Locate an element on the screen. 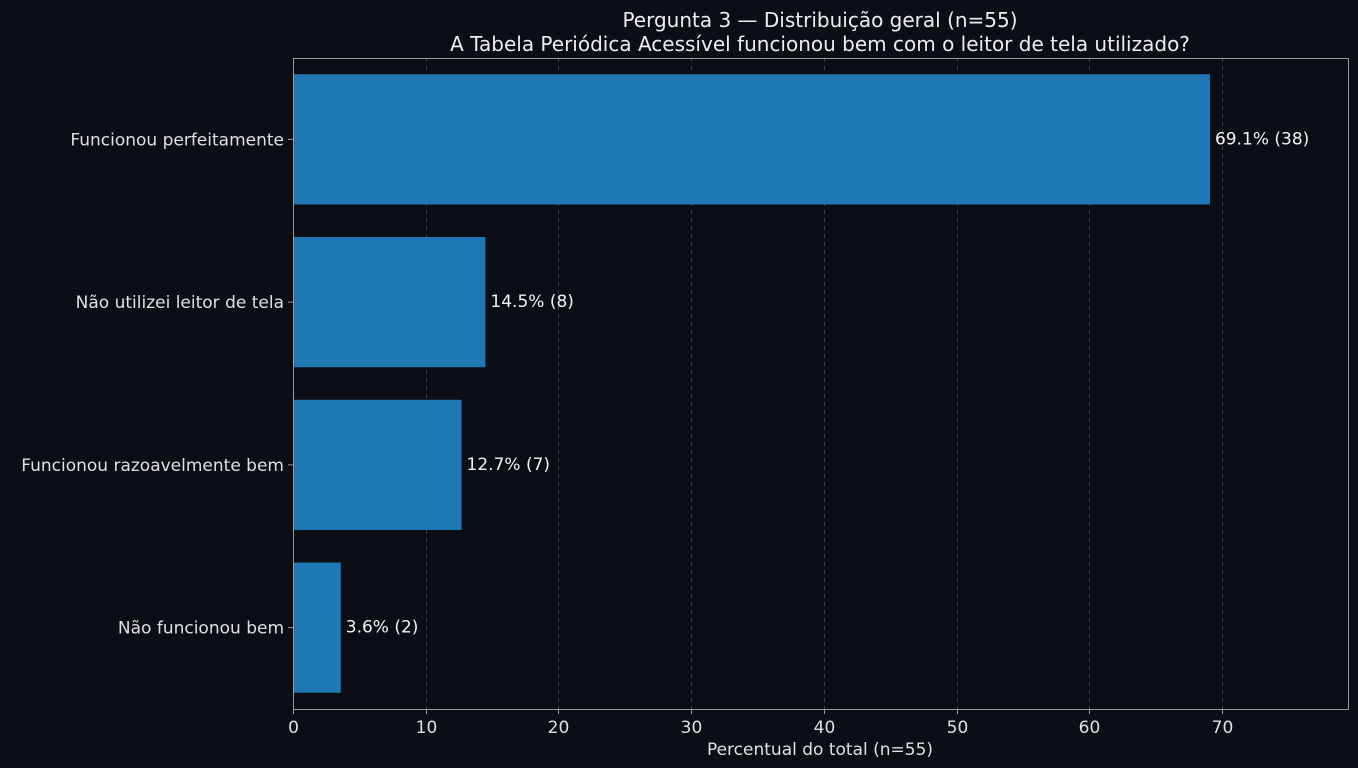 The height and width of the screenshot is (768, 1358). x-tick-label: 0 is located at coordinates (293, 728).